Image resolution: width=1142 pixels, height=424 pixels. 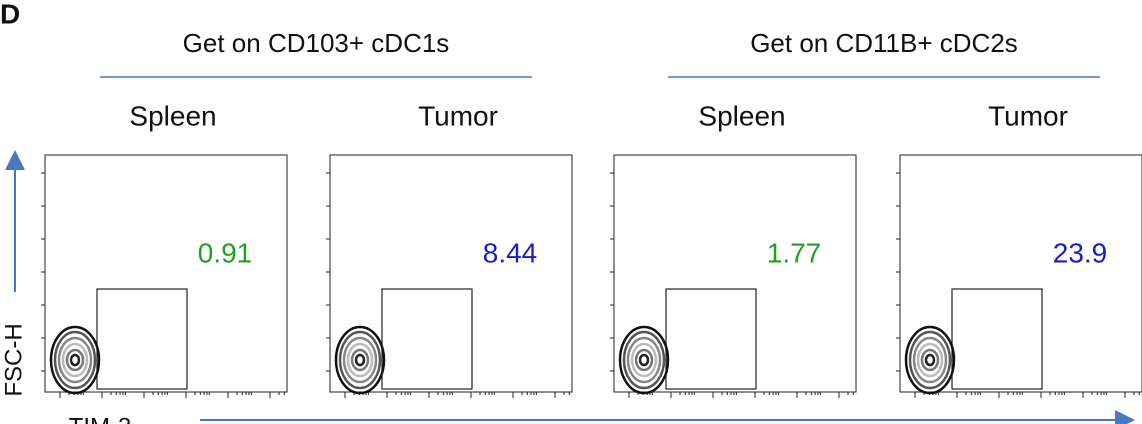 I want to click on gate-percentage: 23.9, so click(x=1080, y=252).